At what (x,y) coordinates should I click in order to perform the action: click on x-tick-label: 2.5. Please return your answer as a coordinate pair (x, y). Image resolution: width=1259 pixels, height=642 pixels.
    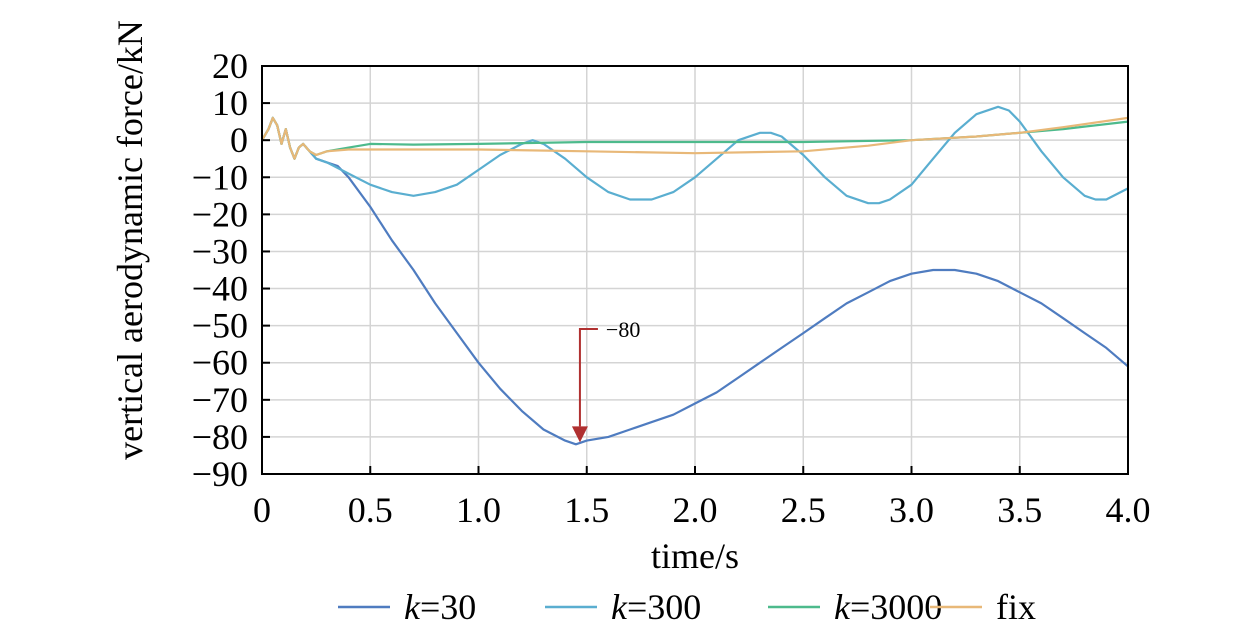
    Looking at the image, I should click on (803, 510).